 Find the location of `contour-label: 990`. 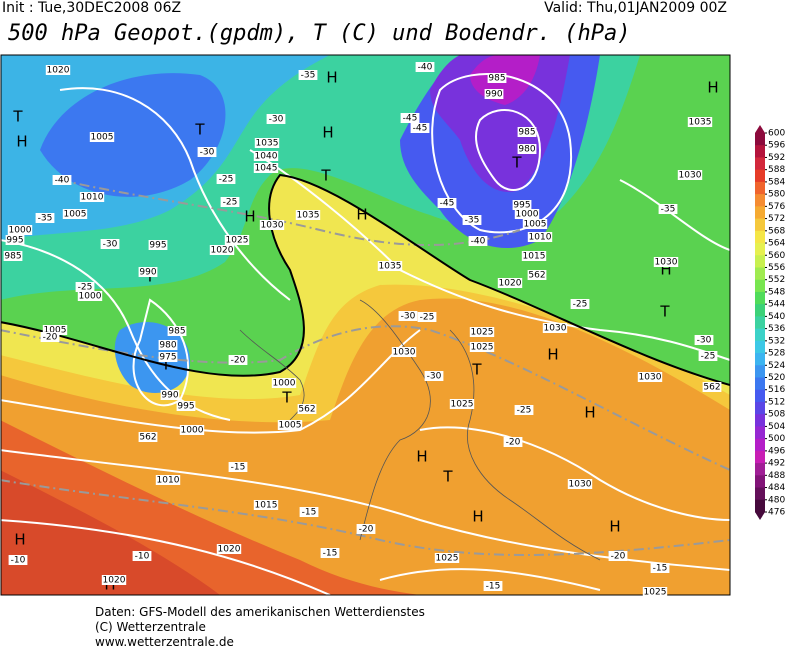

contour-label: 990 is located at coordinates (169, 396).